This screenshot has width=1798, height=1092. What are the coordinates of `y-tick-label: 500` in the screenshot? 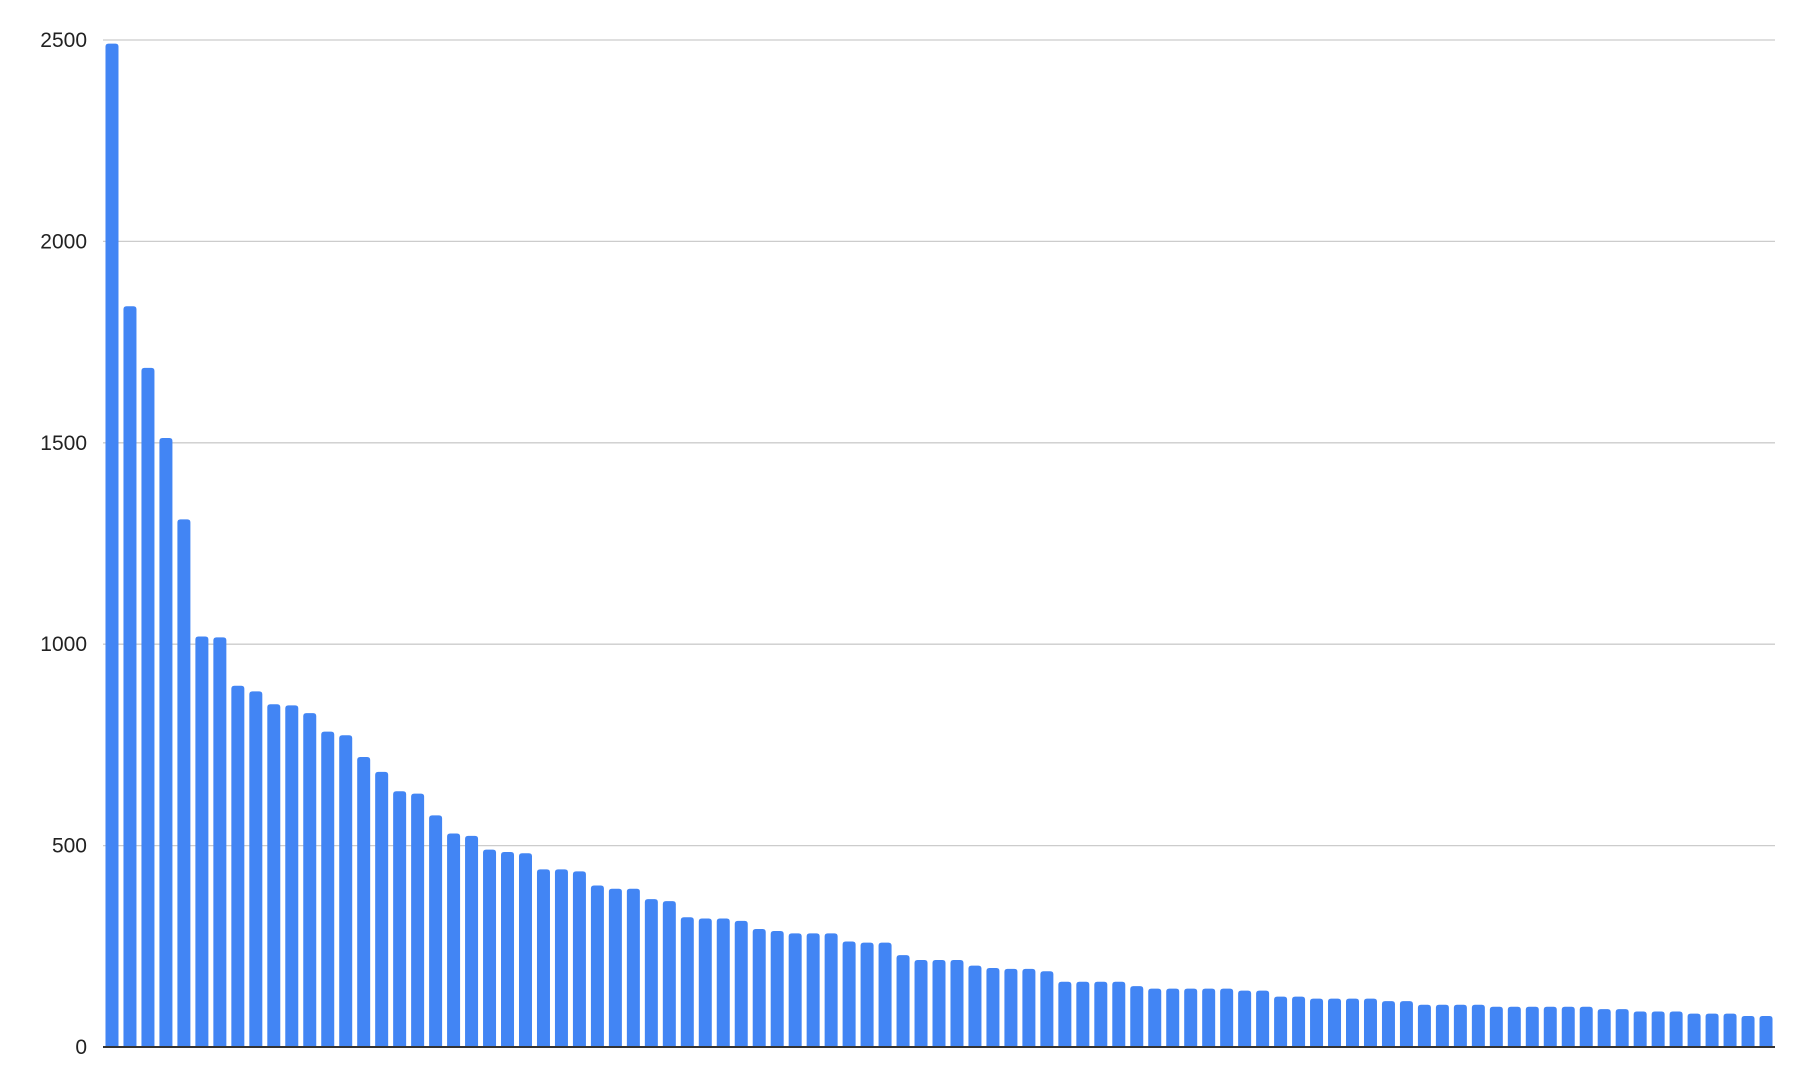 It's located at (69, 846).